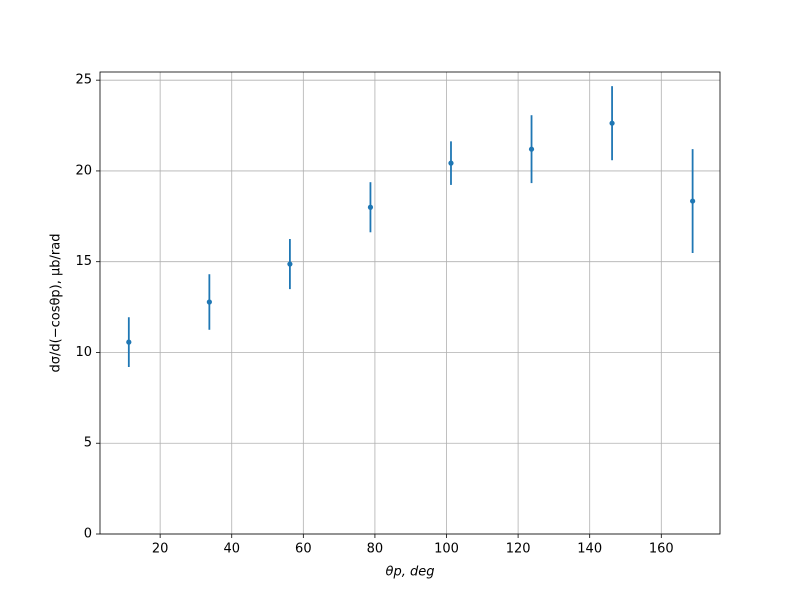 The width and height of the screenshot is (800, 600). What do you see at coordinates (410, 572) in the screenshot?
I see `x-axis-label: θp, deg` at bounding box center [410, 572].